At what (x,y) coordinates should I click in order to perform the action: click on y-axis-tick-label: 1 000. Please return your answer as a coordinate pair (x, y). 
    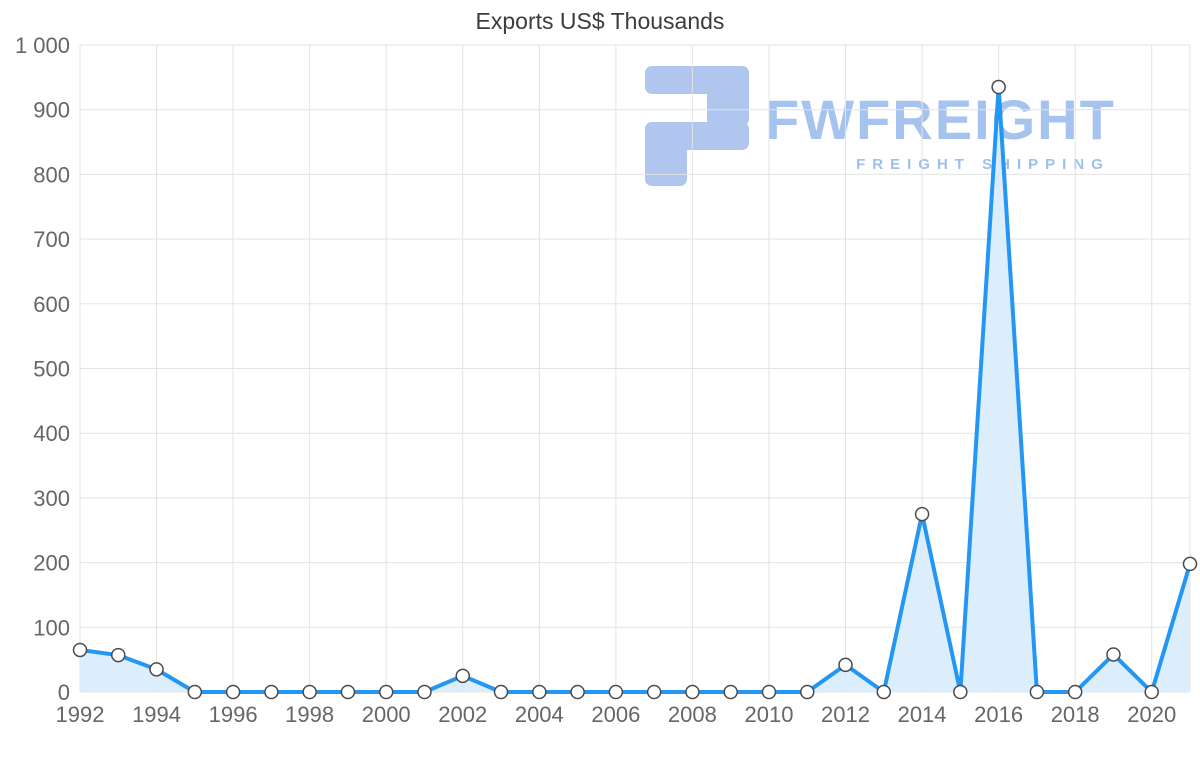
    Looking at the image, I should click on (42, 45).